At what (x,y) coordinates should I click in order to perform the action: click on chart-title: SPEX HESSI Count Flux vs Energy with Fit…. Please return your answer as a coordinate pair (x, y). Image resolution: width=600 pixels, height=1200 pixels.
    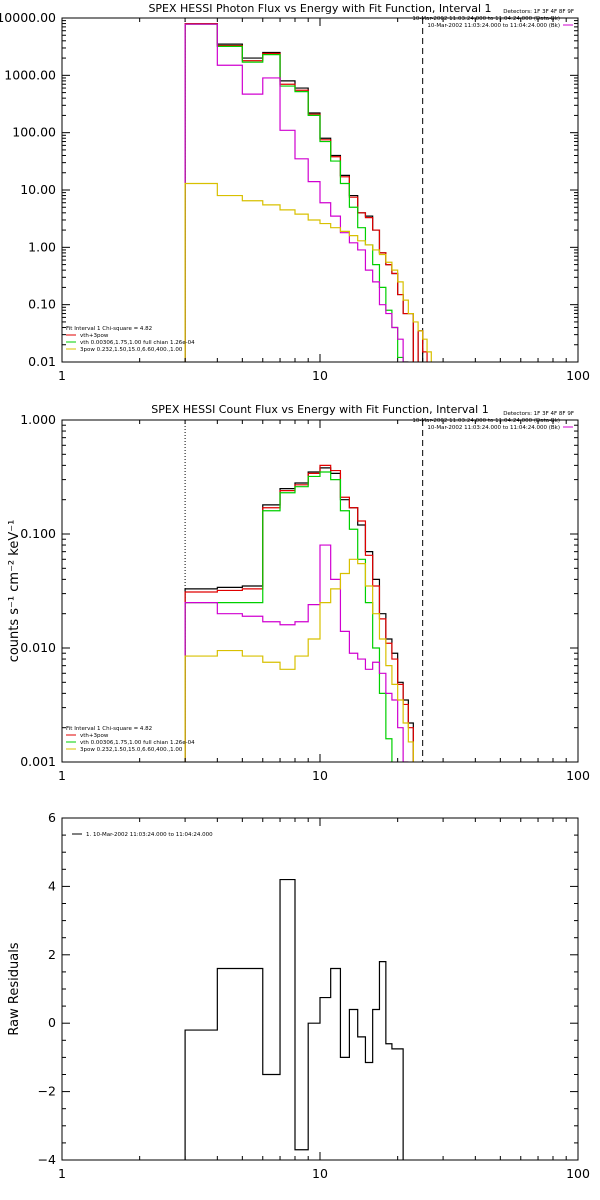
    Looking at the image, I should click on (319, 409).